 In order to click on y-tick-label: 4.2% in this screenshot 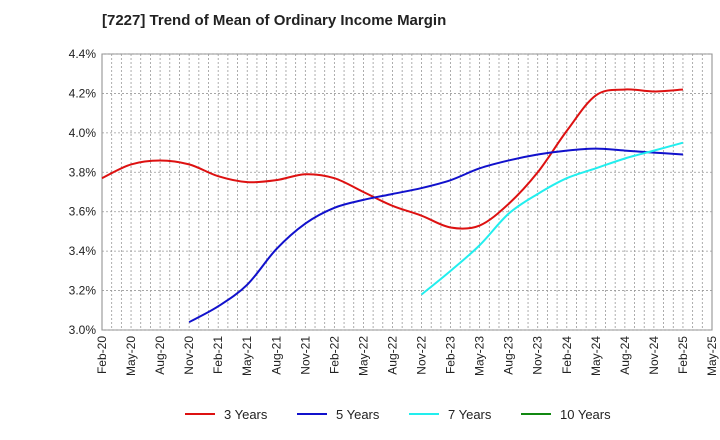, I will do `click(83, 93)`.